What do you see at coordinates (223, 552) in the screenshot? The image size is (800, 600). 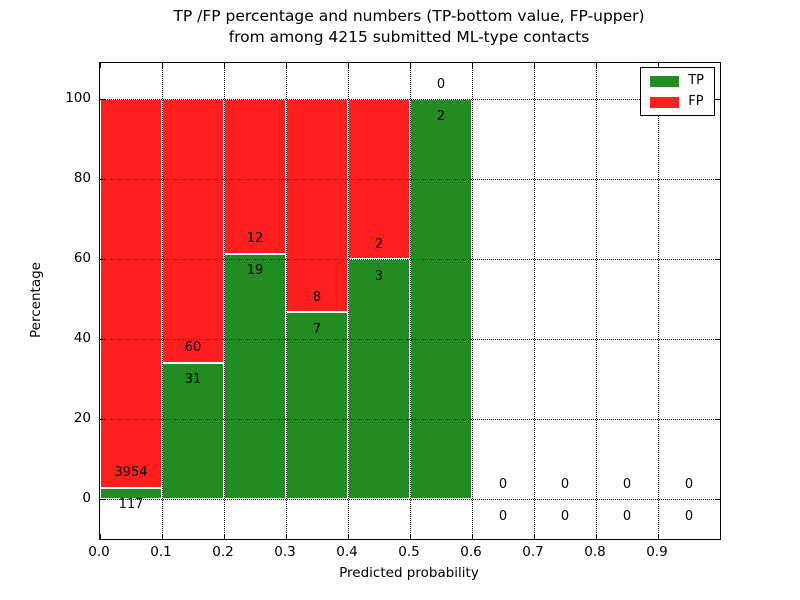 I see `x-tick-label: 0.2` at bounding box center [223, 552].